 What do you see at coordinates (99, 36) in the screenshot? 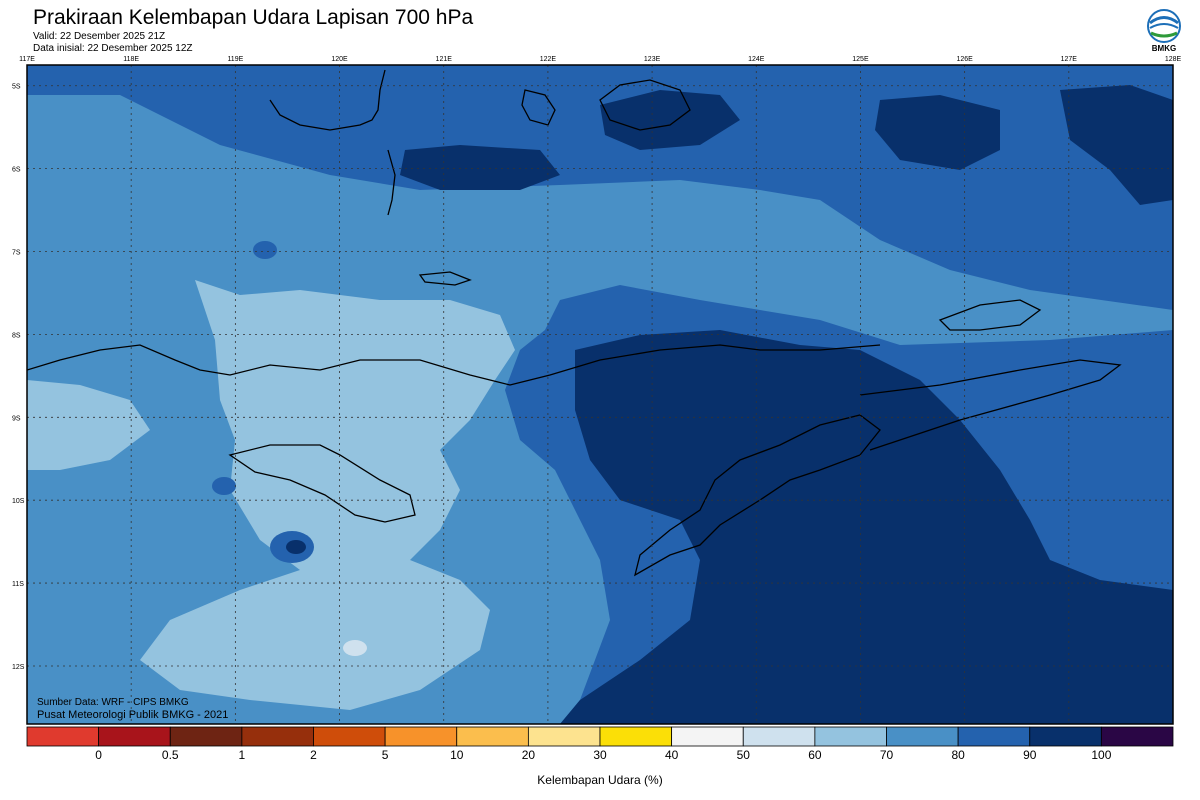
I see `valid-time: Valid: 22 Desember 2025 21Z` at bounding box center [99, 36].